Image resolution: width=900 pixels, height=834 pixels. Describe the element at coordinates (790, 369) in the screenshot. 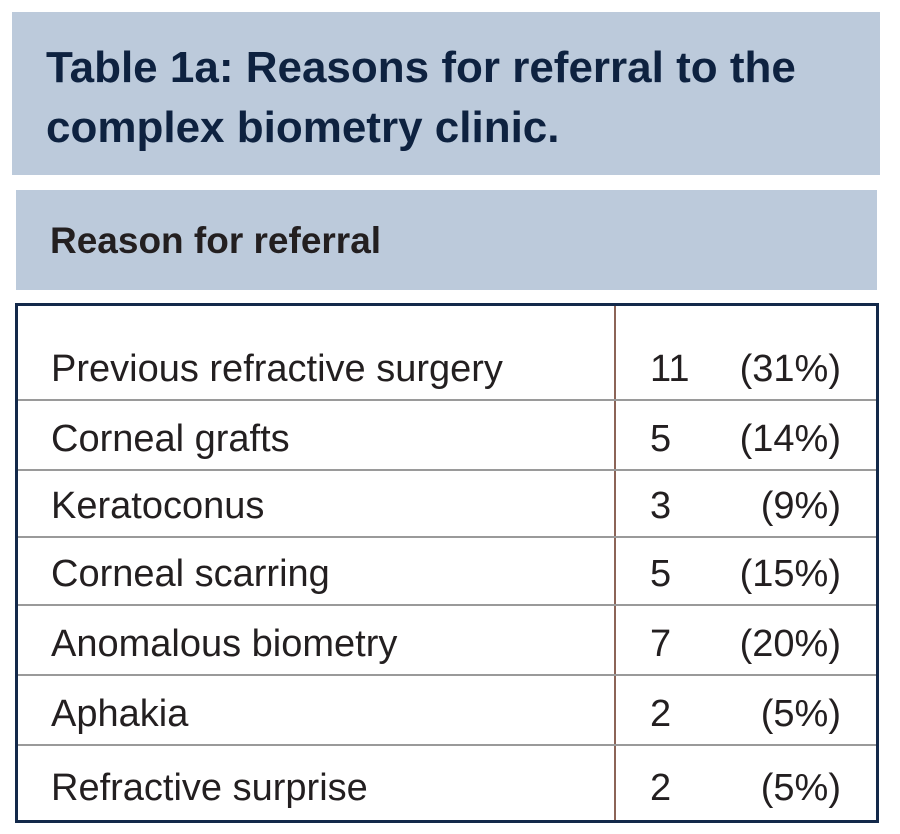

I see `percent-cell: (31%)` at that location.